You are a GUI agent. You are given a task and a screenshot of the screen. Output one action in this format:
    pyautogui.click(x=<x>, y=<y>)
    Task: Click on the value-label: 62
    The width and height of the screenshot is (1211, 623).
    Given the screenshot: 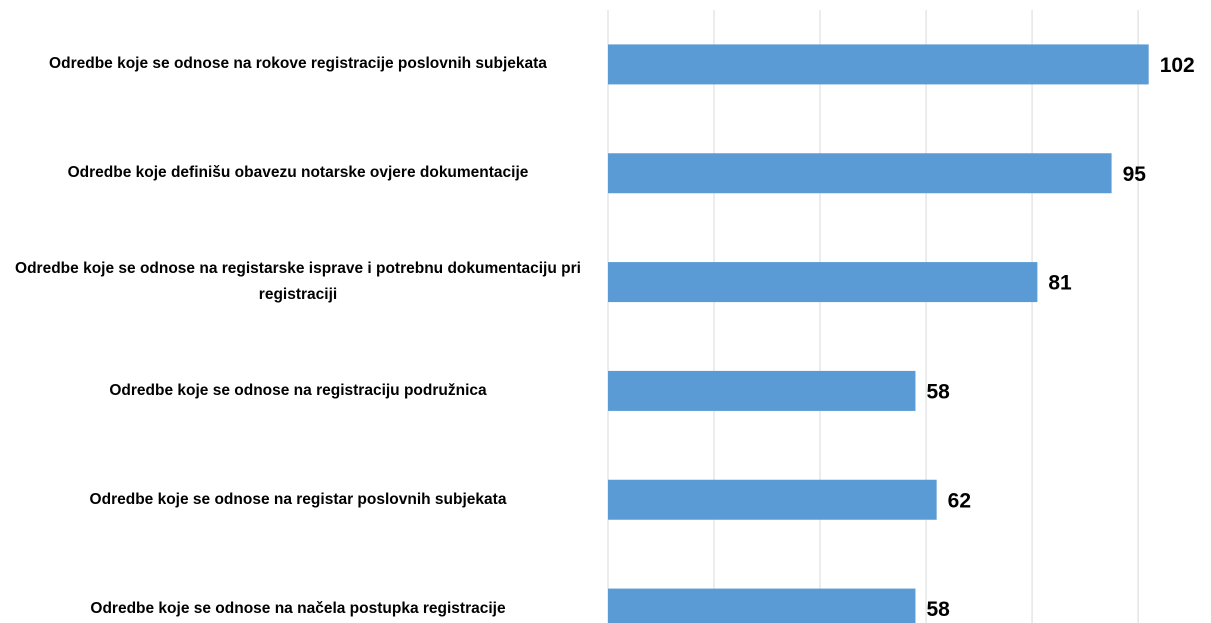 What is the action you would take?
    pyautogui.click(x=959, y=500)
    